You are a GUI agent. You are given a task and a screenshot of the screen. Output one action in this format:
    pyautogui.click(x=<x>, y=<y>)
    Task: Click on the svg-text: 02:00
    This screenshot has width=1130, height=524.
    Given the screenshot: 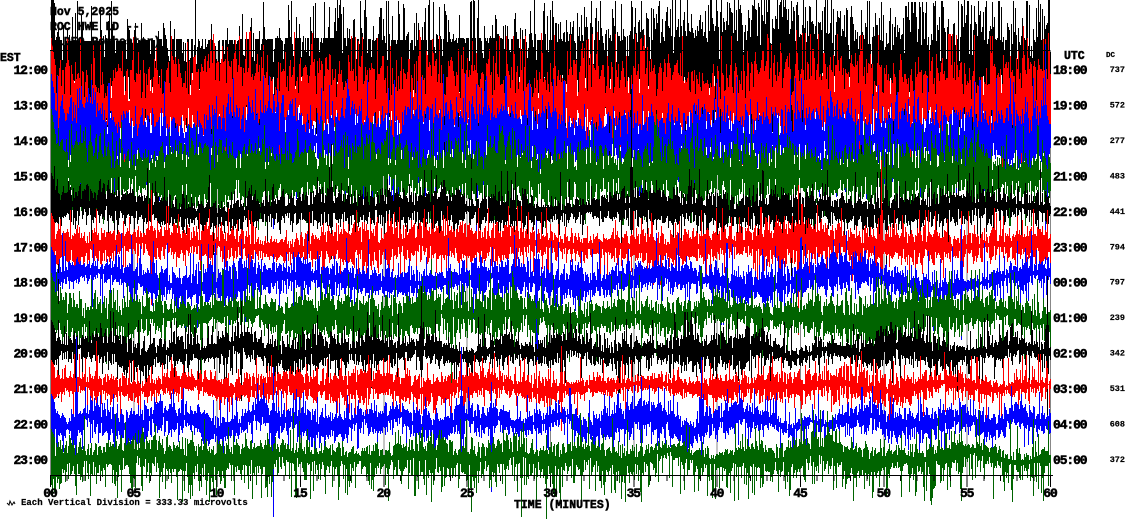 What is the action you would take?
    pyautogui.click(x=1070, y=354)
    